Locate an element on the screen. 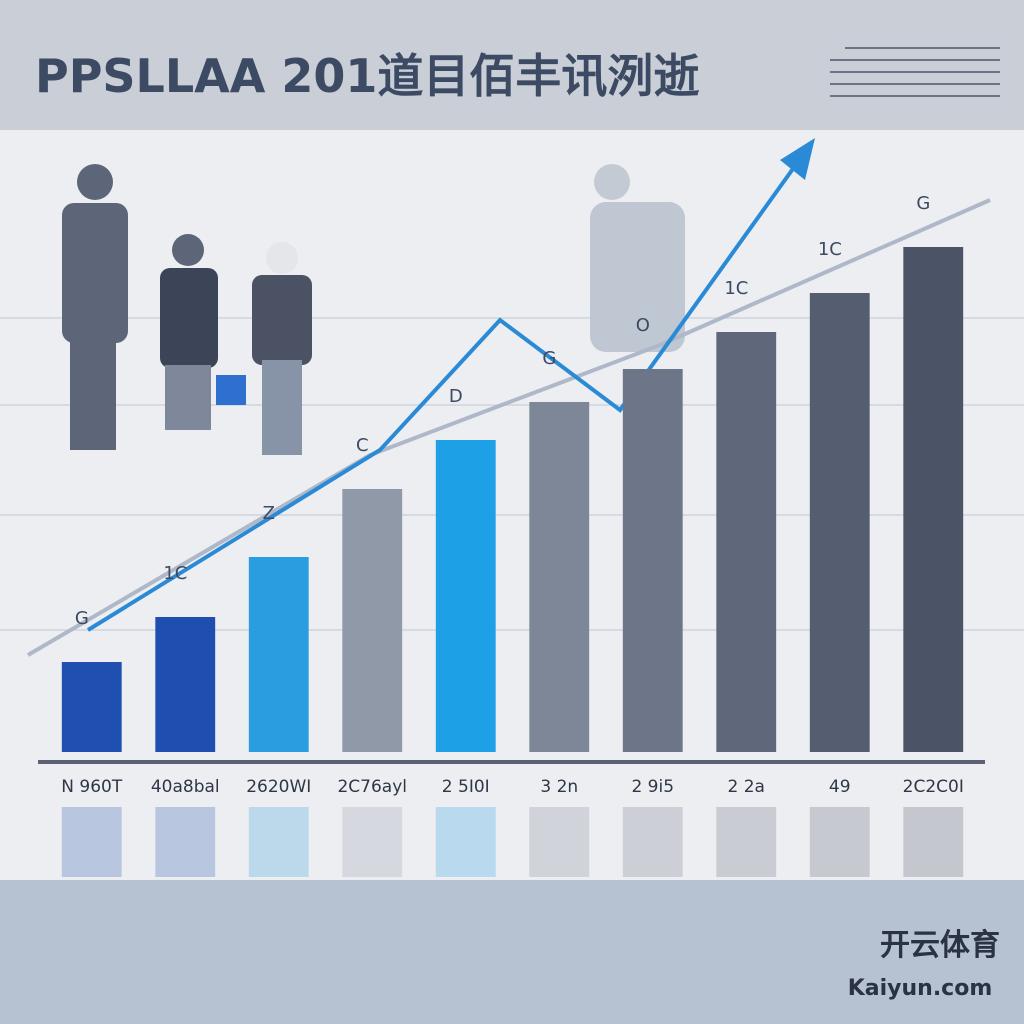 The width and height of the screenshot is (1024, 1024). annotation: C is located at coordinates (362, 445).